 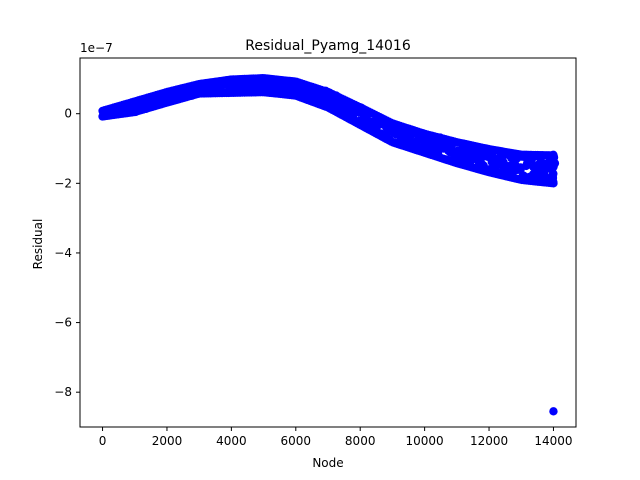 What do you see at coordinates (553, 441) in the screenshot?
I see `x-tick-label: 14000` at bounding box center [553, 441].